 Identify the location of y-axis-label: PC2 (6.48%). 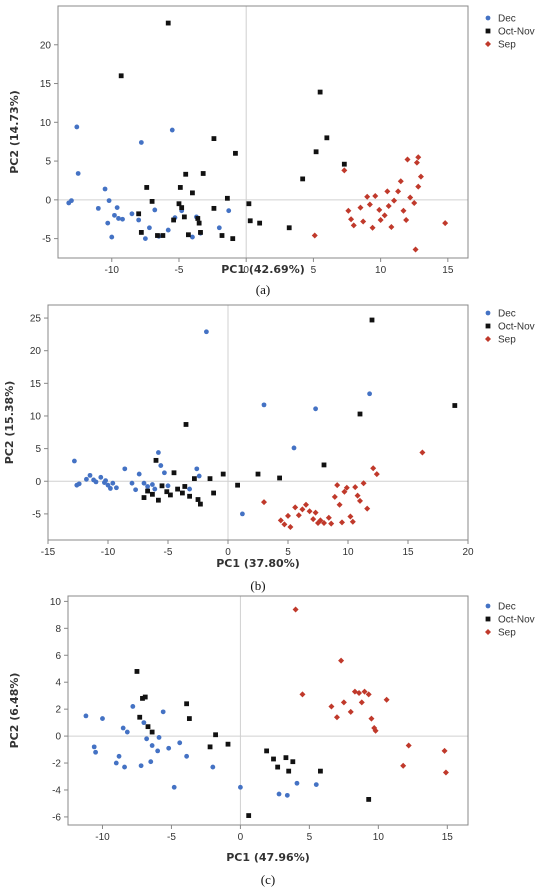
(14, 711).